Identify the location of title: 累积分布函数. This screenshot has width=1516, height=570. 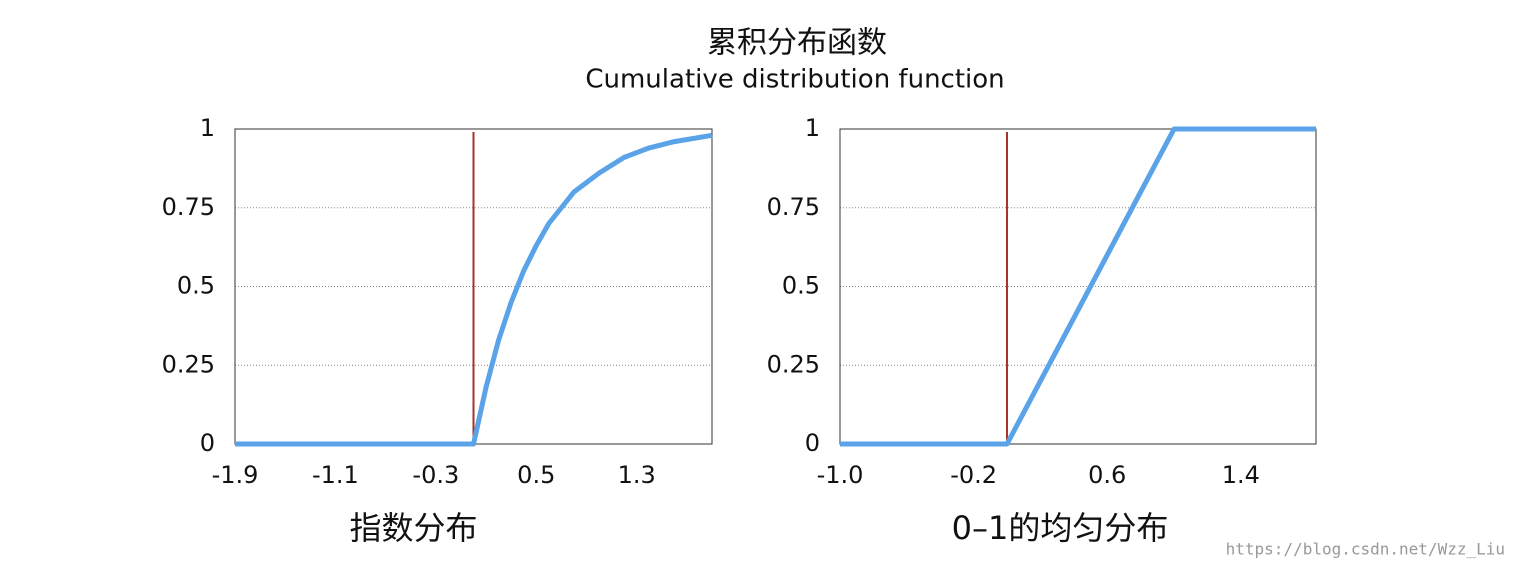
(797, 43).